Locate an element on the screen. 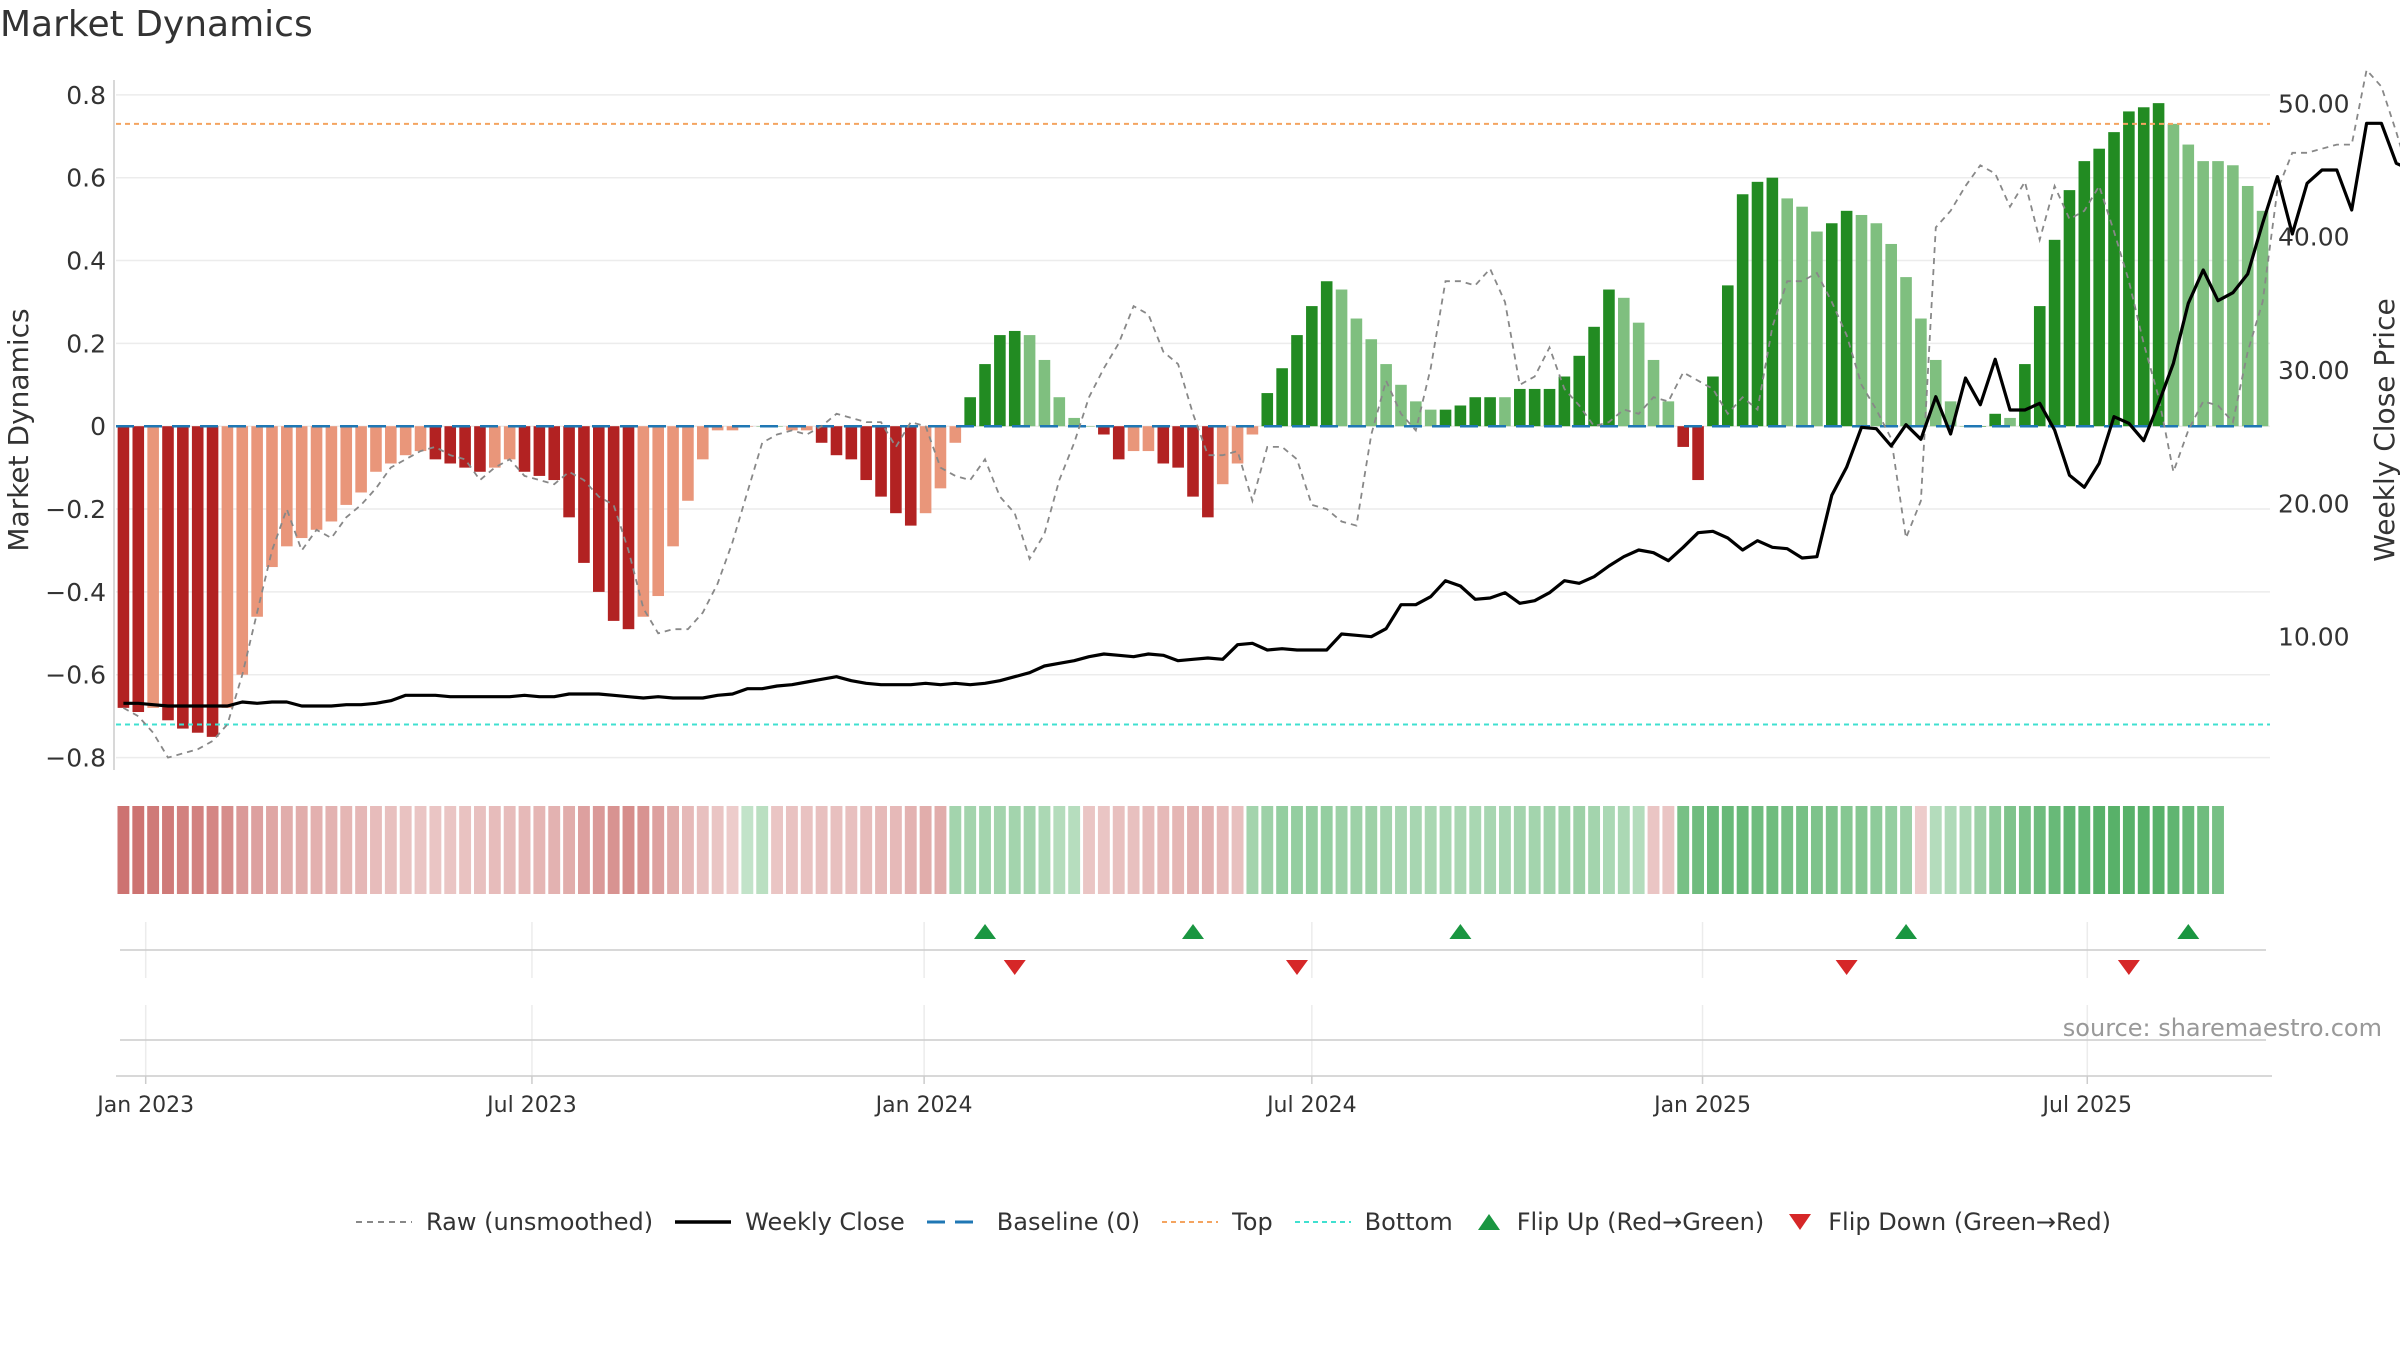 The image size is (2400, 1350). legend-label: Weekly Close is located at coordinates (825, 1222).